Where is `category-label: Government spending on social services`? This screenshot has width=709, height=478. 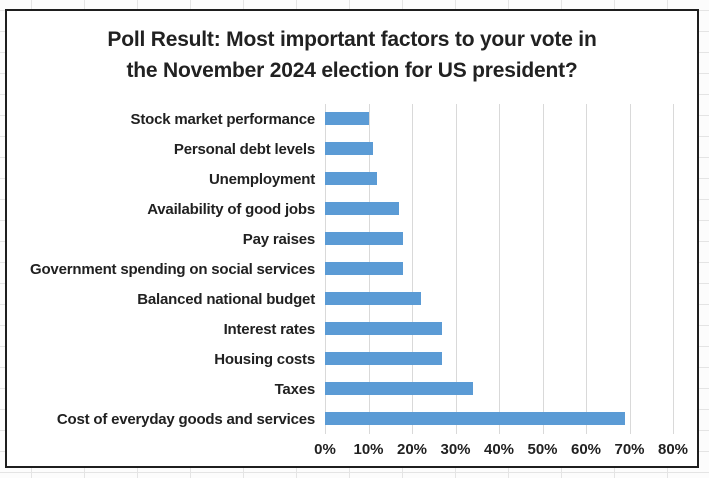
category-label: Government spending on social services is located at coordinates (172, 269).